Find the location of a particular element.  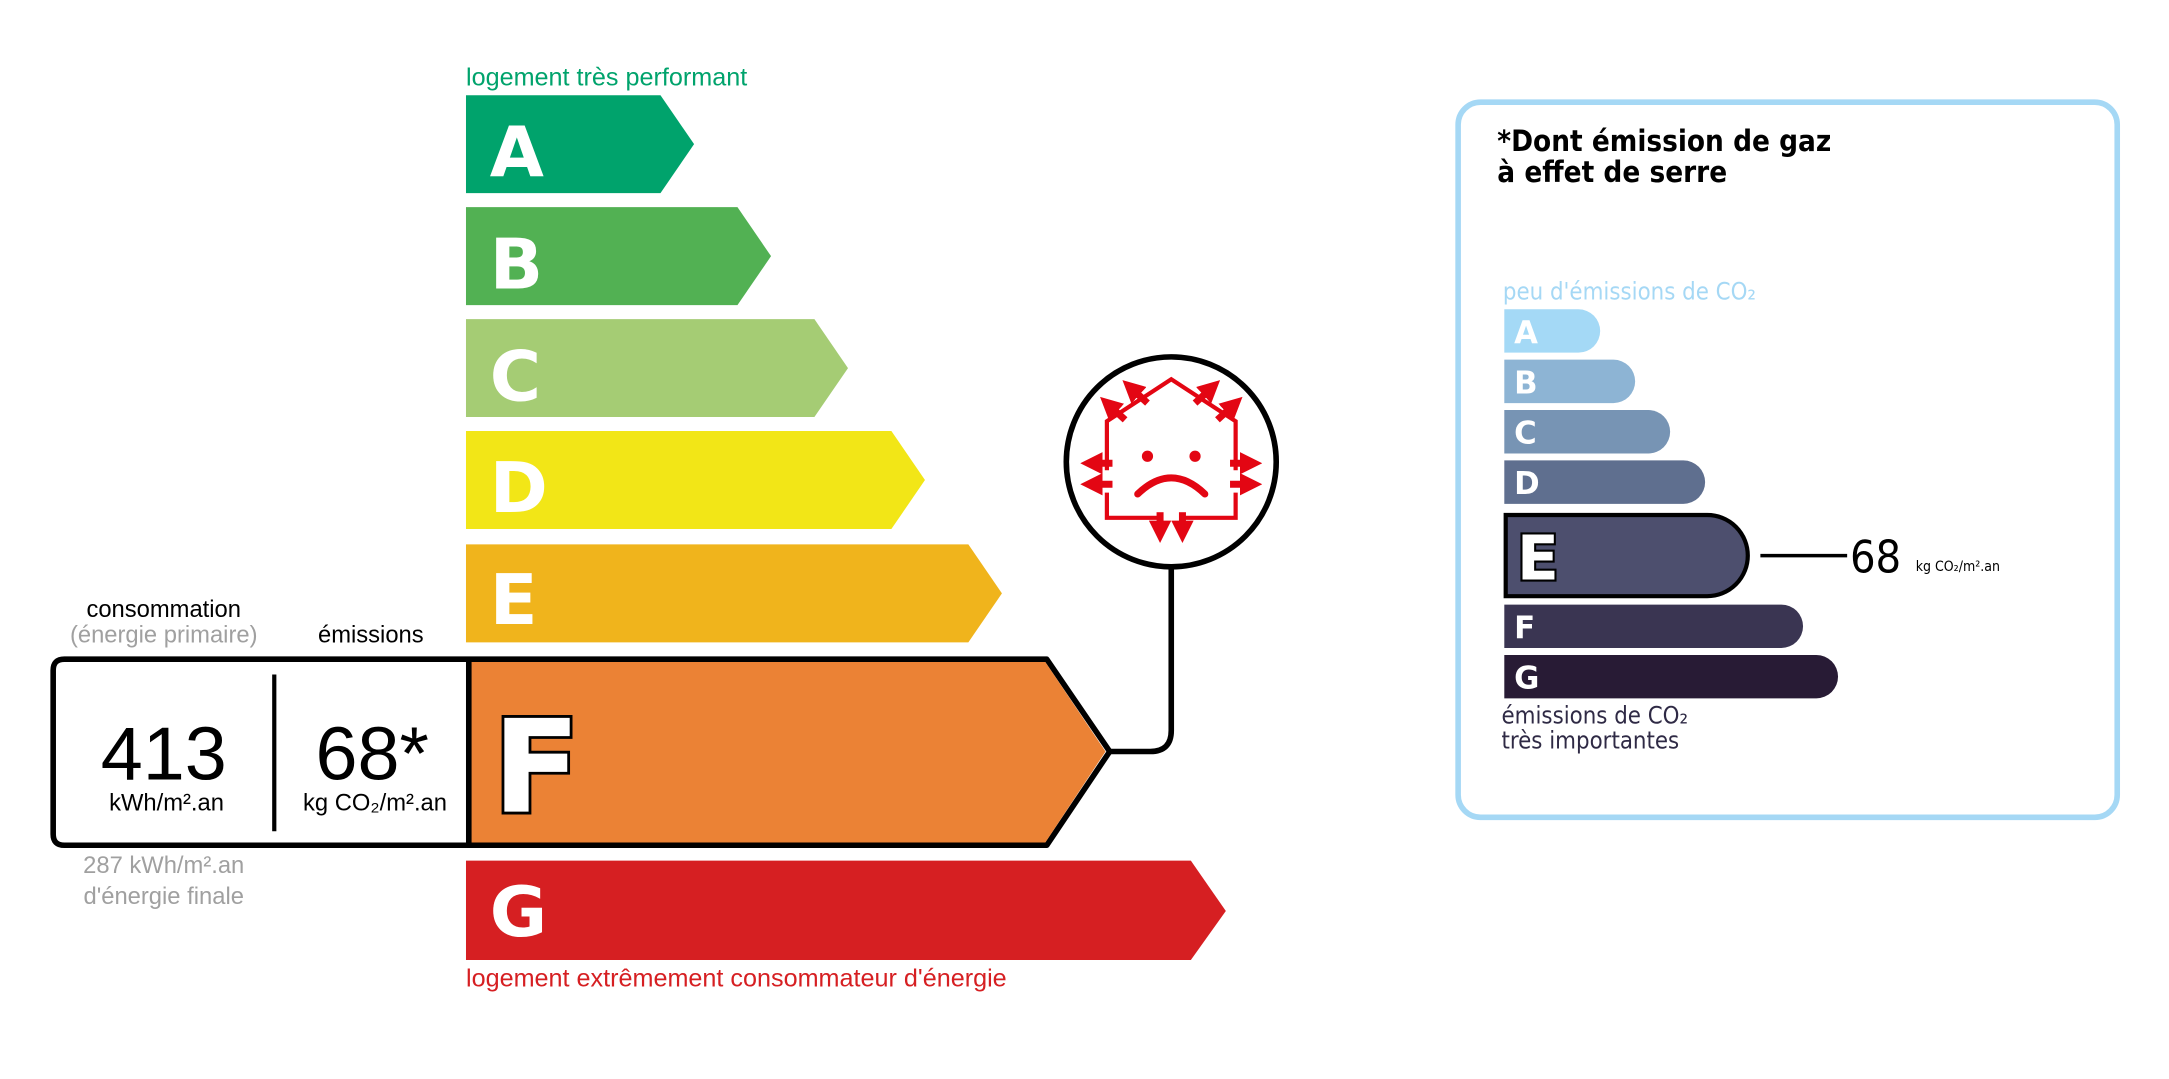

ghg-unit: kg CO₂/m².an is located at coordinates (1958, 567).